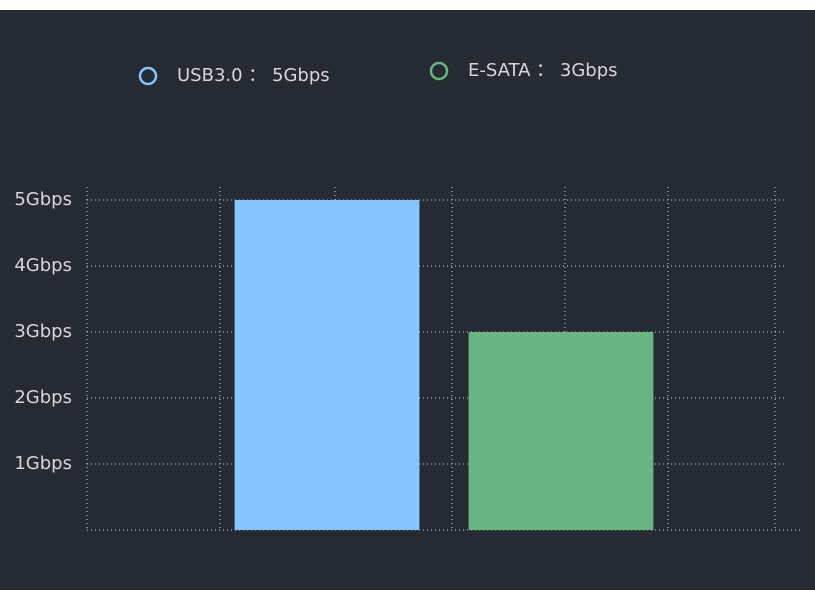  I want to click on y-tick-label: 4Gbps, so click(43, 265).